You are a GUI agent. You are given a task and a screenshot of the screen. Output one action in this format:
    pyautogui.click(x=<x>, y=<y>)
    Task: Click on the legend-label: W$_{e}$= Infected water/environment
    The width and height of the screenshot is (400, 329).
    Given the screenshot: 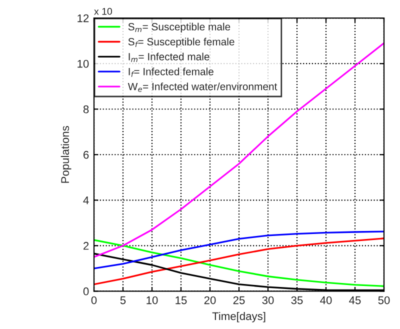 What is the action you would take?
    pyautogui.click(x=203, y=87)
    